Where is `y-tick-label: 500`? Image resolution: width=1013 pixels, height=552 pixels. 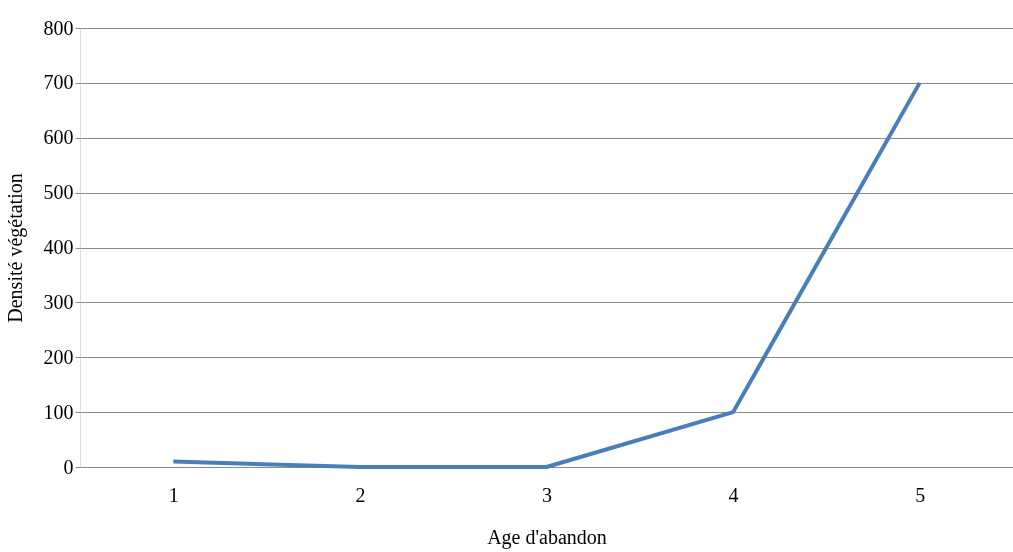 y-tick-label: 500 is located at coordinates (58, 192).